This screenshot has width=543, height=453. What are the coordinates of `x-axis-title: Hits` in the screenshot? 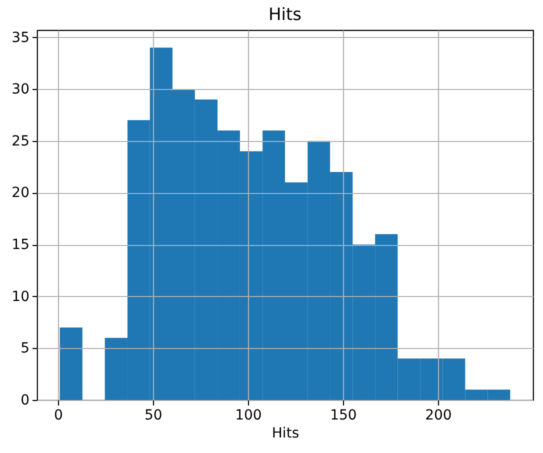 It's located at (286, 434).